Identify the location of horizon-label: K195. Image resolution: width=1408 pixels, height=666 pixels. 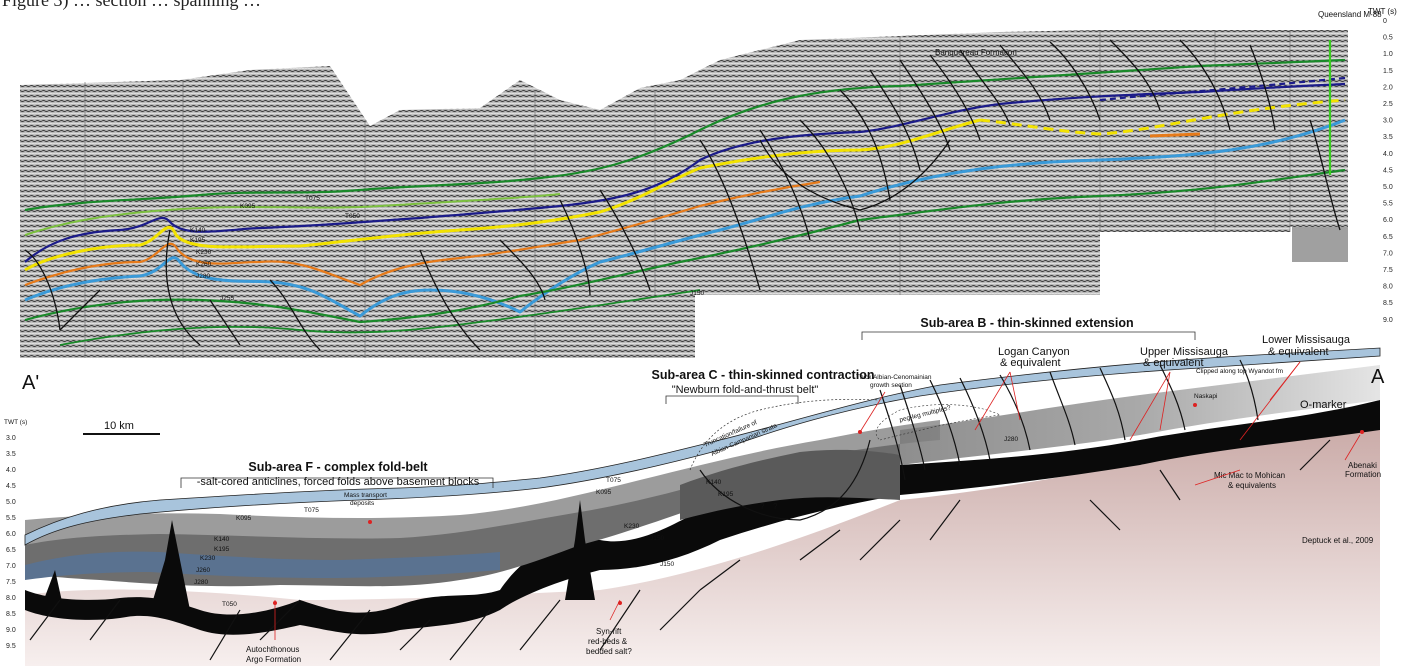
(198, 240).